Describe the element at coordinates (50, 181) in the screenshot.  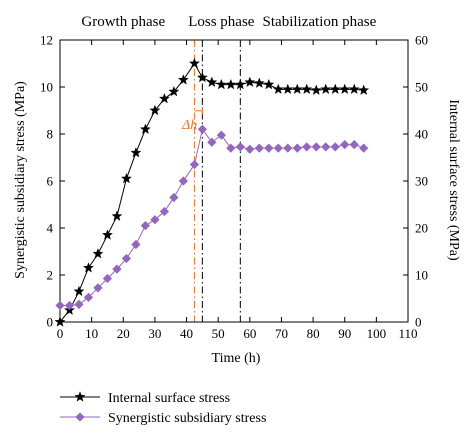
I see `y-left-tick-label: 6` at that location.